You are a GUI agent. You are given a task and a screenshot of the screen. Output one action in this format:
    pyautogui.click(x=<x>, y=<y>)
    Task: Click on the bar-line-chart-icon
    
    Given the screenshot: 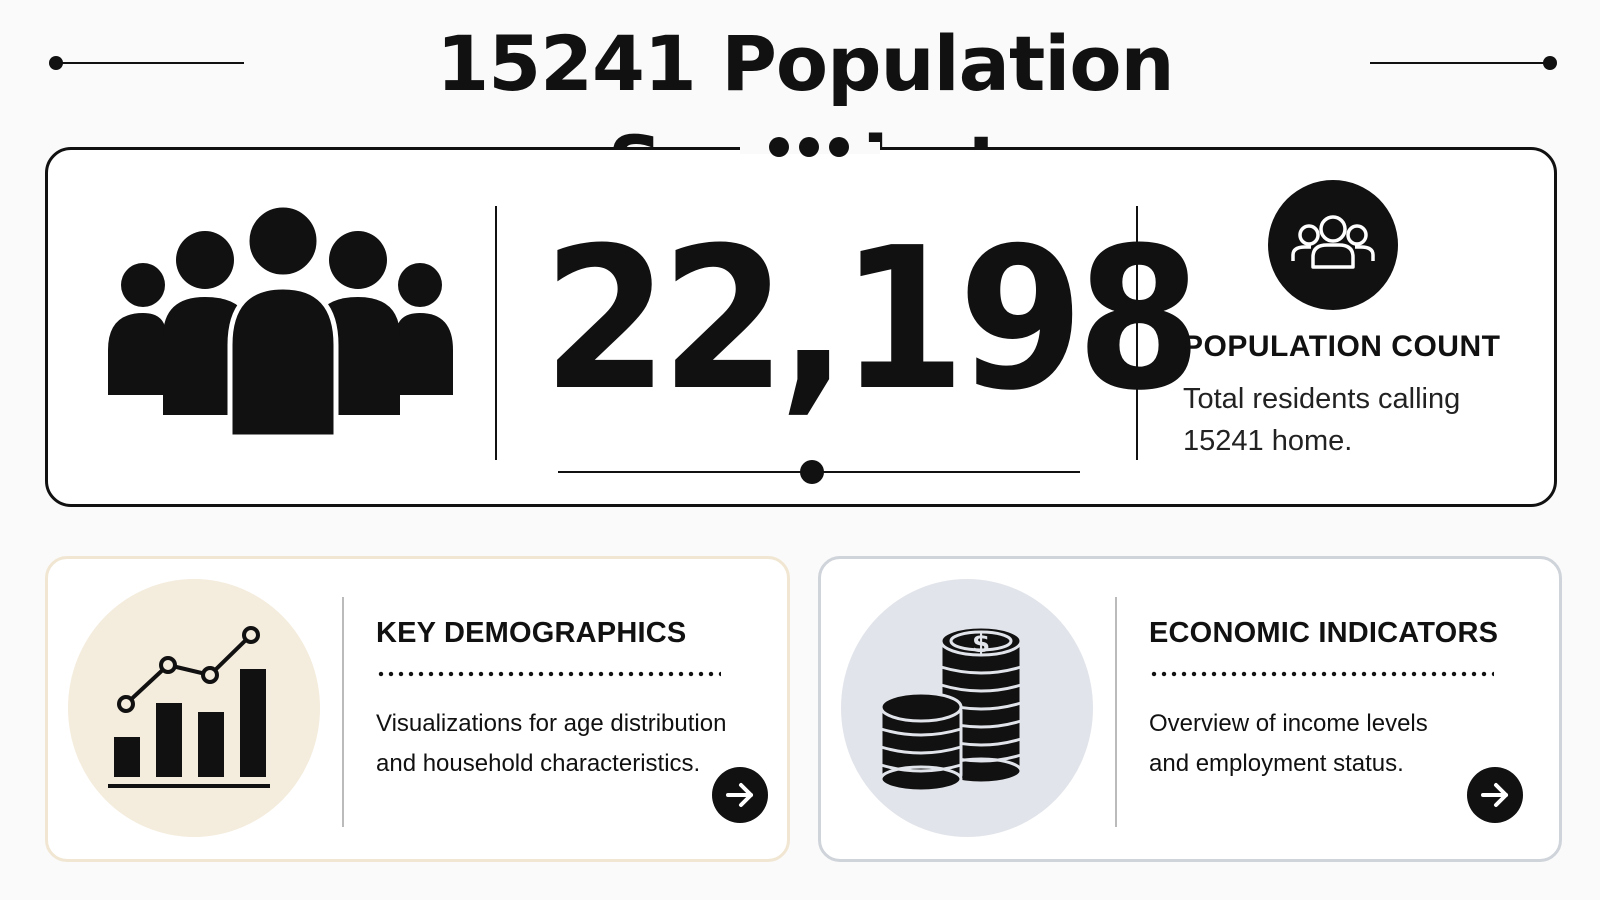 What is the action you would take?
    pyautogui.click(x=189, y=707)
    